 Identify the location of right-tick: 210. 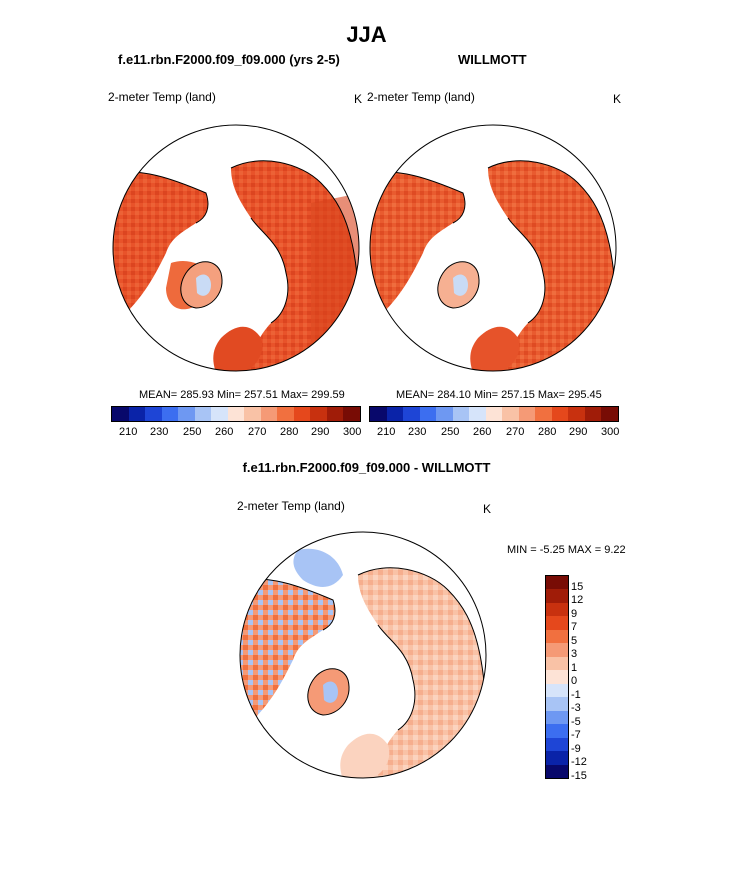
(386, 432).